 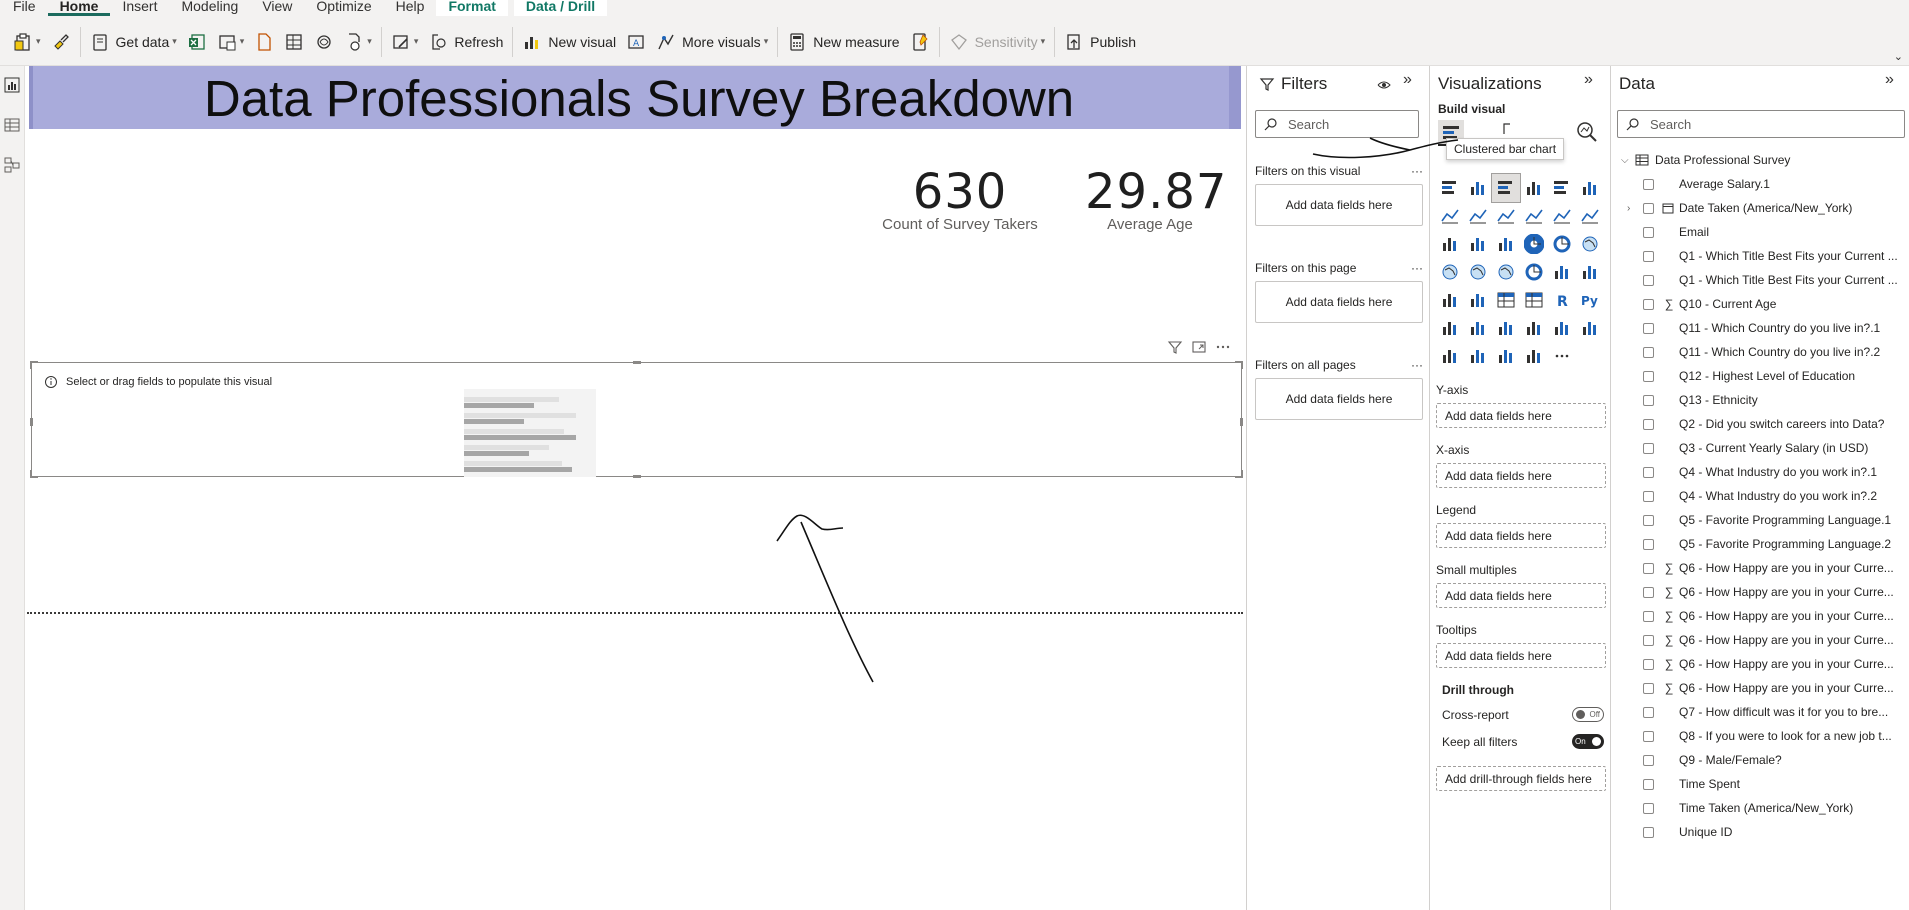 What do you see at coordinates (1562, 356) in the screenshot?
I see `more-icon` at bounding box center [1562, 356].